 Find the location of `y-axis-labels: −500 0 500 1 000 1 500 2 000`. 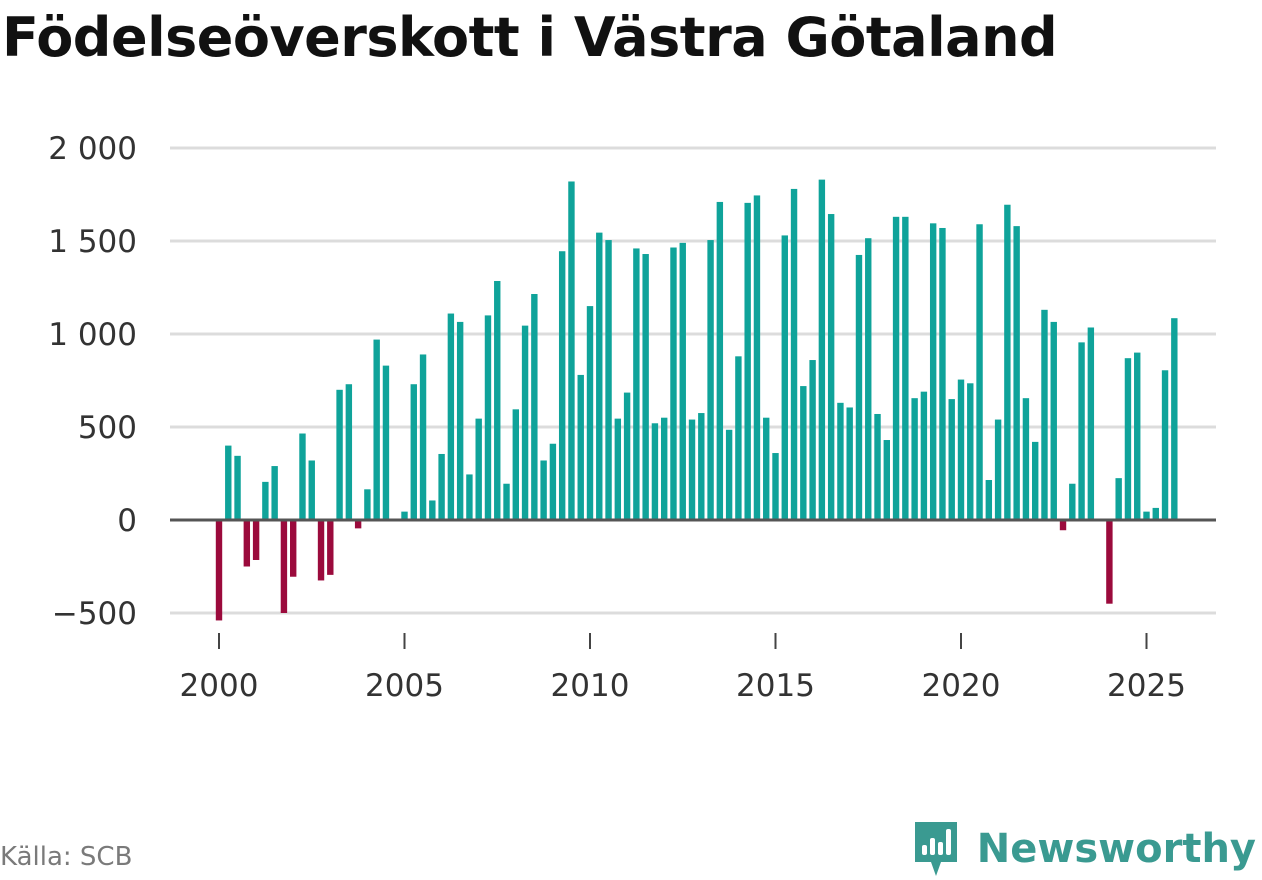

y-axis-labels: −500 0 500 1 000 1 500 2 000 is located at coordinates (92, 381).